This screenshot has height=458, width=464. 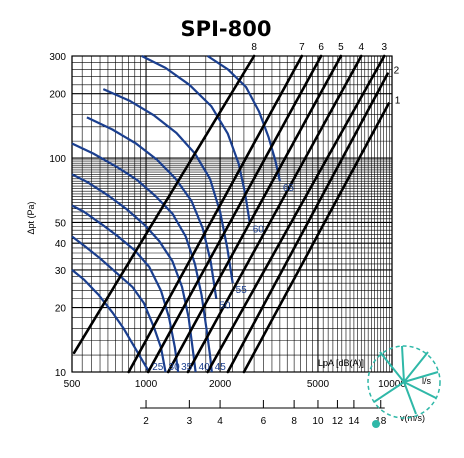 What do you see at coordinates (158, 367) in the screenshot?
I see `sound-curve-label-25: 25` at bounding box center [158, 367].